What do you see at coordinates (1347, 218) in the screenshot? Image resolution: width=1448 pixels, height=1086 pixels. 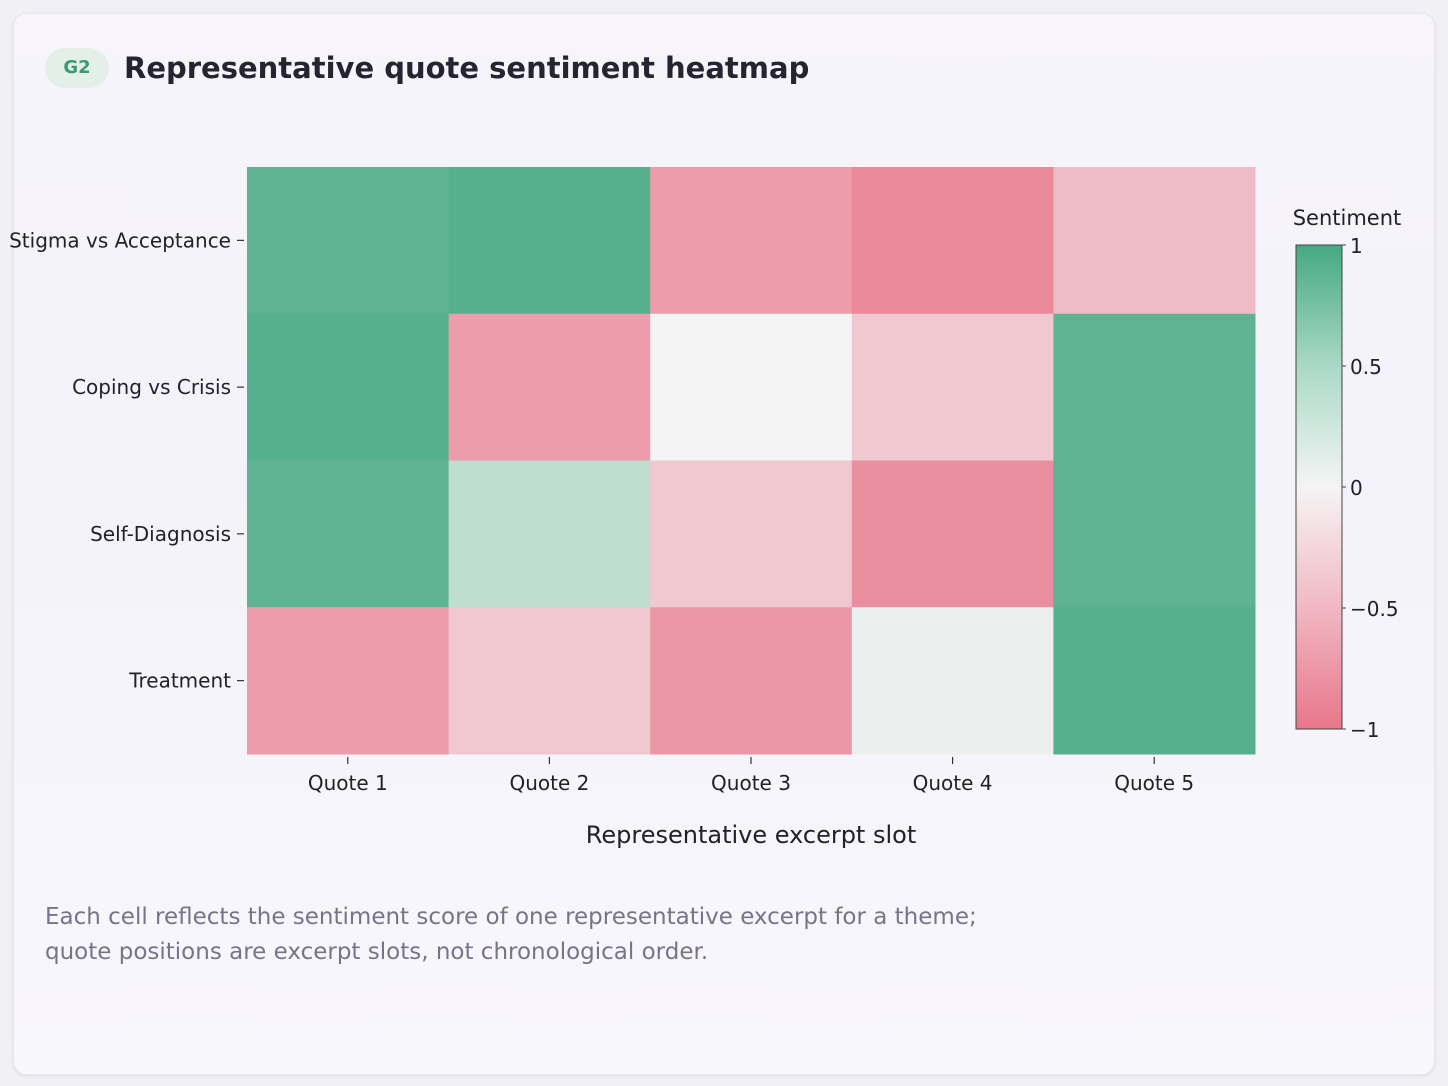 I see `colorbar-title: Sentiment` at bounding box center [1347, 218].